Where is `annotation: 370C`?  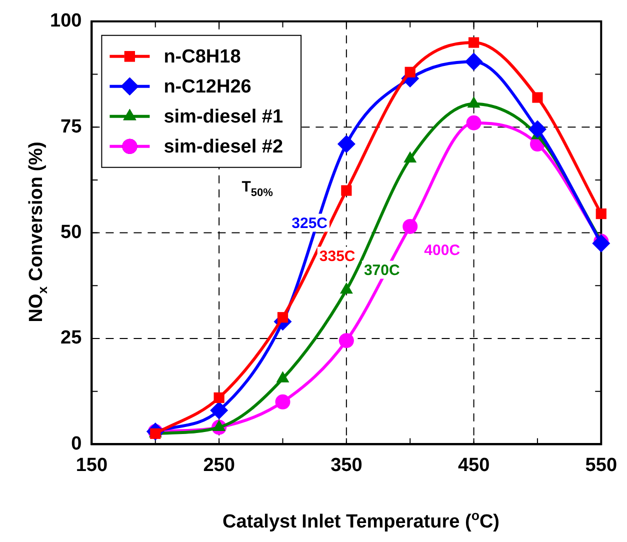 annotation: 370C is located at coordinates (382, 270).